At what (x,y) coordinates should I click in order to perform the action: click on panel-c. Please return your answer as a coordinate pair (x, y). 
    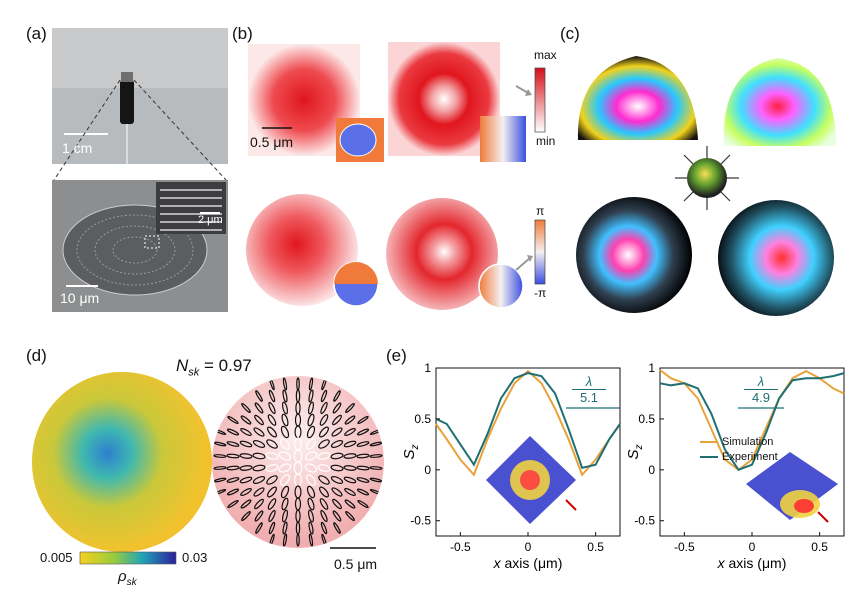
    Looking at the image, I should click on (706, 186).